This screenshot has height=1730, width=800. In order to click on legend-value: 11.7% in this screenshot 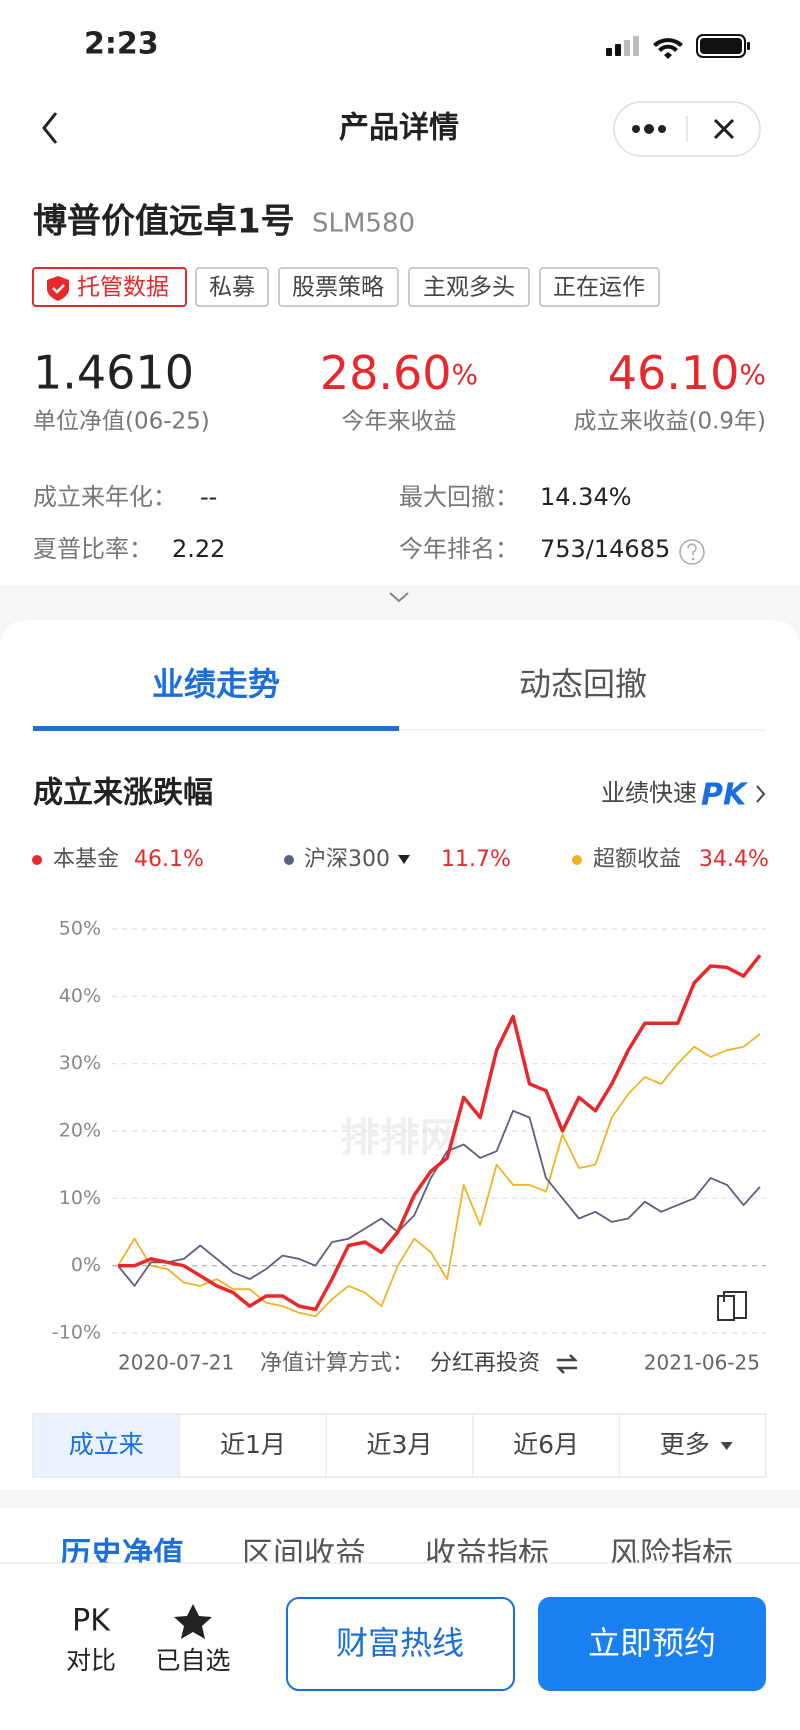, I will do `click(476, 859)`.